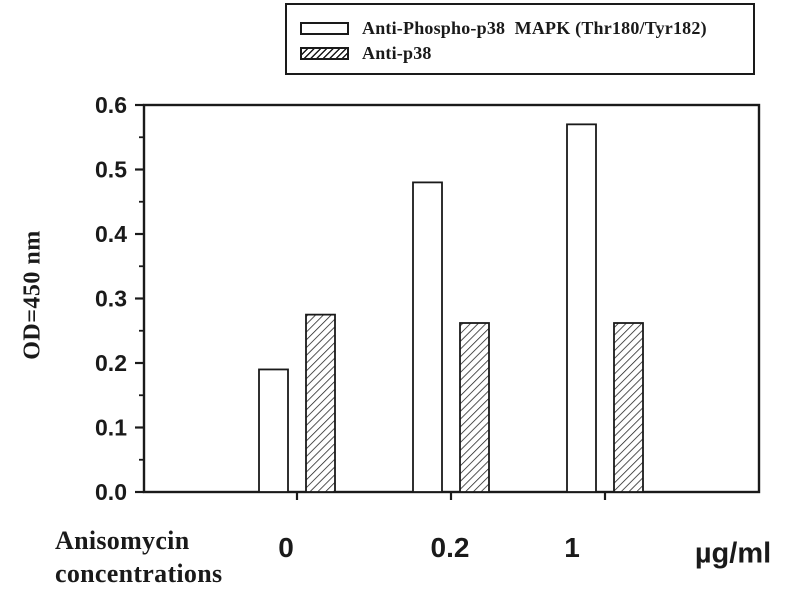 The image size is (800, 600). What do you see at coordinates (122, 540) in the screenshot?
I see `x-axis-caption-line1: Anisomycin` at bounding box center [122, 540].